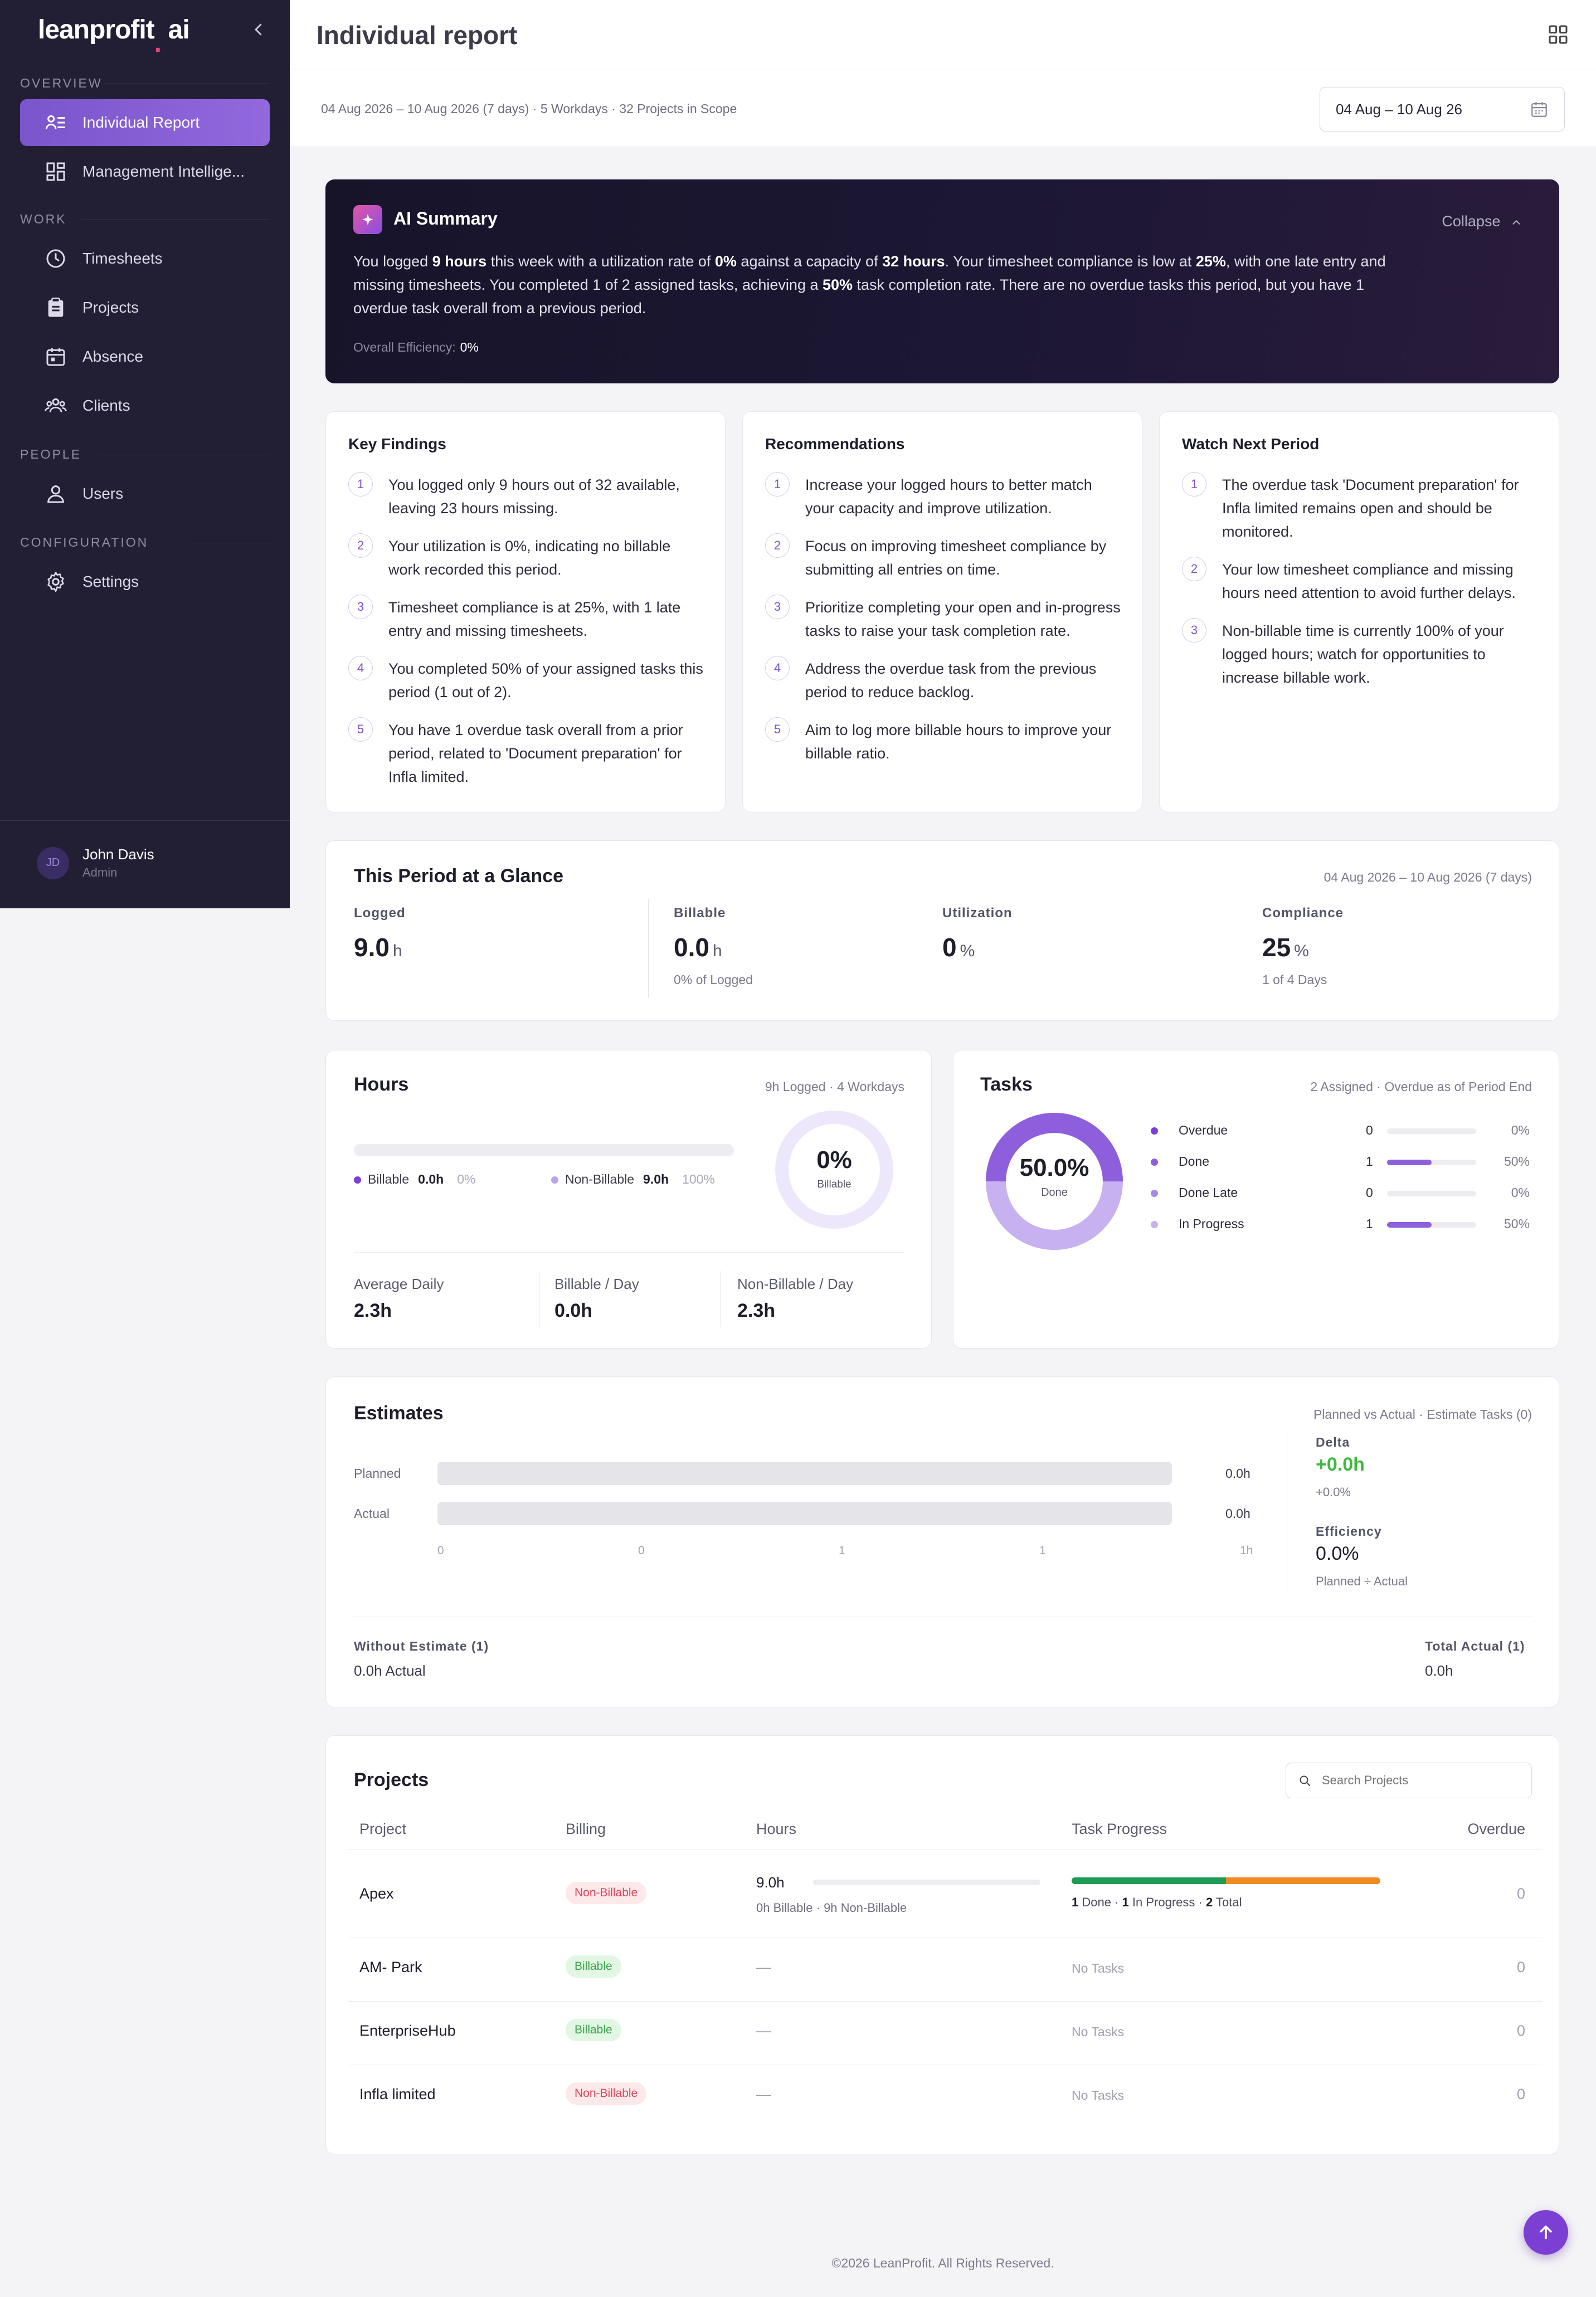 This screenshot has height=2297, width=1596. What do you see at coordinates (713, 979) in the screenshot?
I see `billable-sub: 0% of Logged` at bounding box center [713, 979].